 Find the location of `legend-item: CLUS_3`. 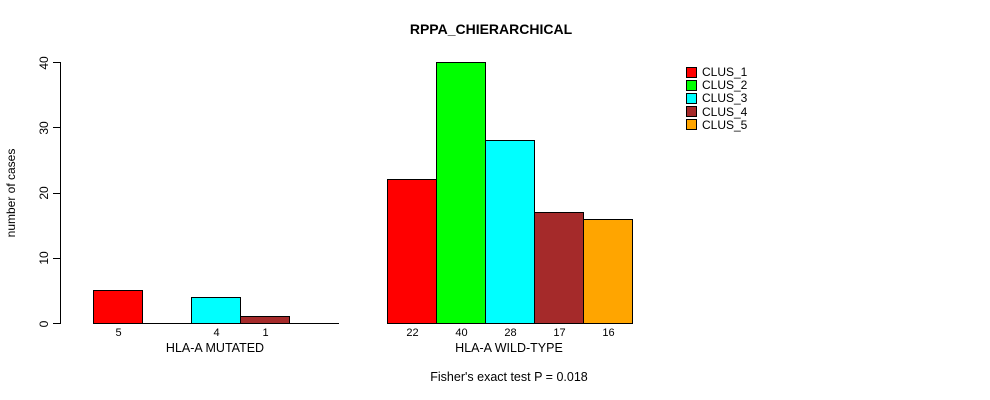

legend-item: CLUS_3 is located at coordinates (717, 98).